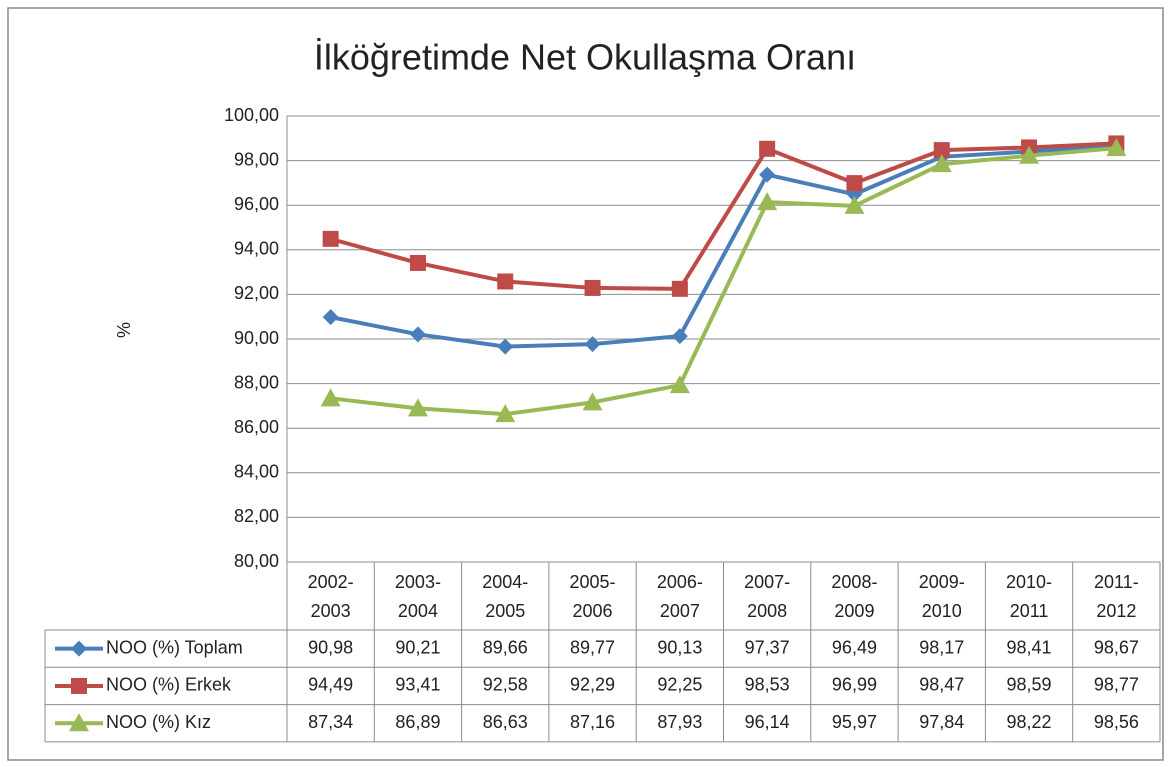 This screenshot has width=1171, height=767. I want to click on y-tick-label: 98,00, so click(256, 159).